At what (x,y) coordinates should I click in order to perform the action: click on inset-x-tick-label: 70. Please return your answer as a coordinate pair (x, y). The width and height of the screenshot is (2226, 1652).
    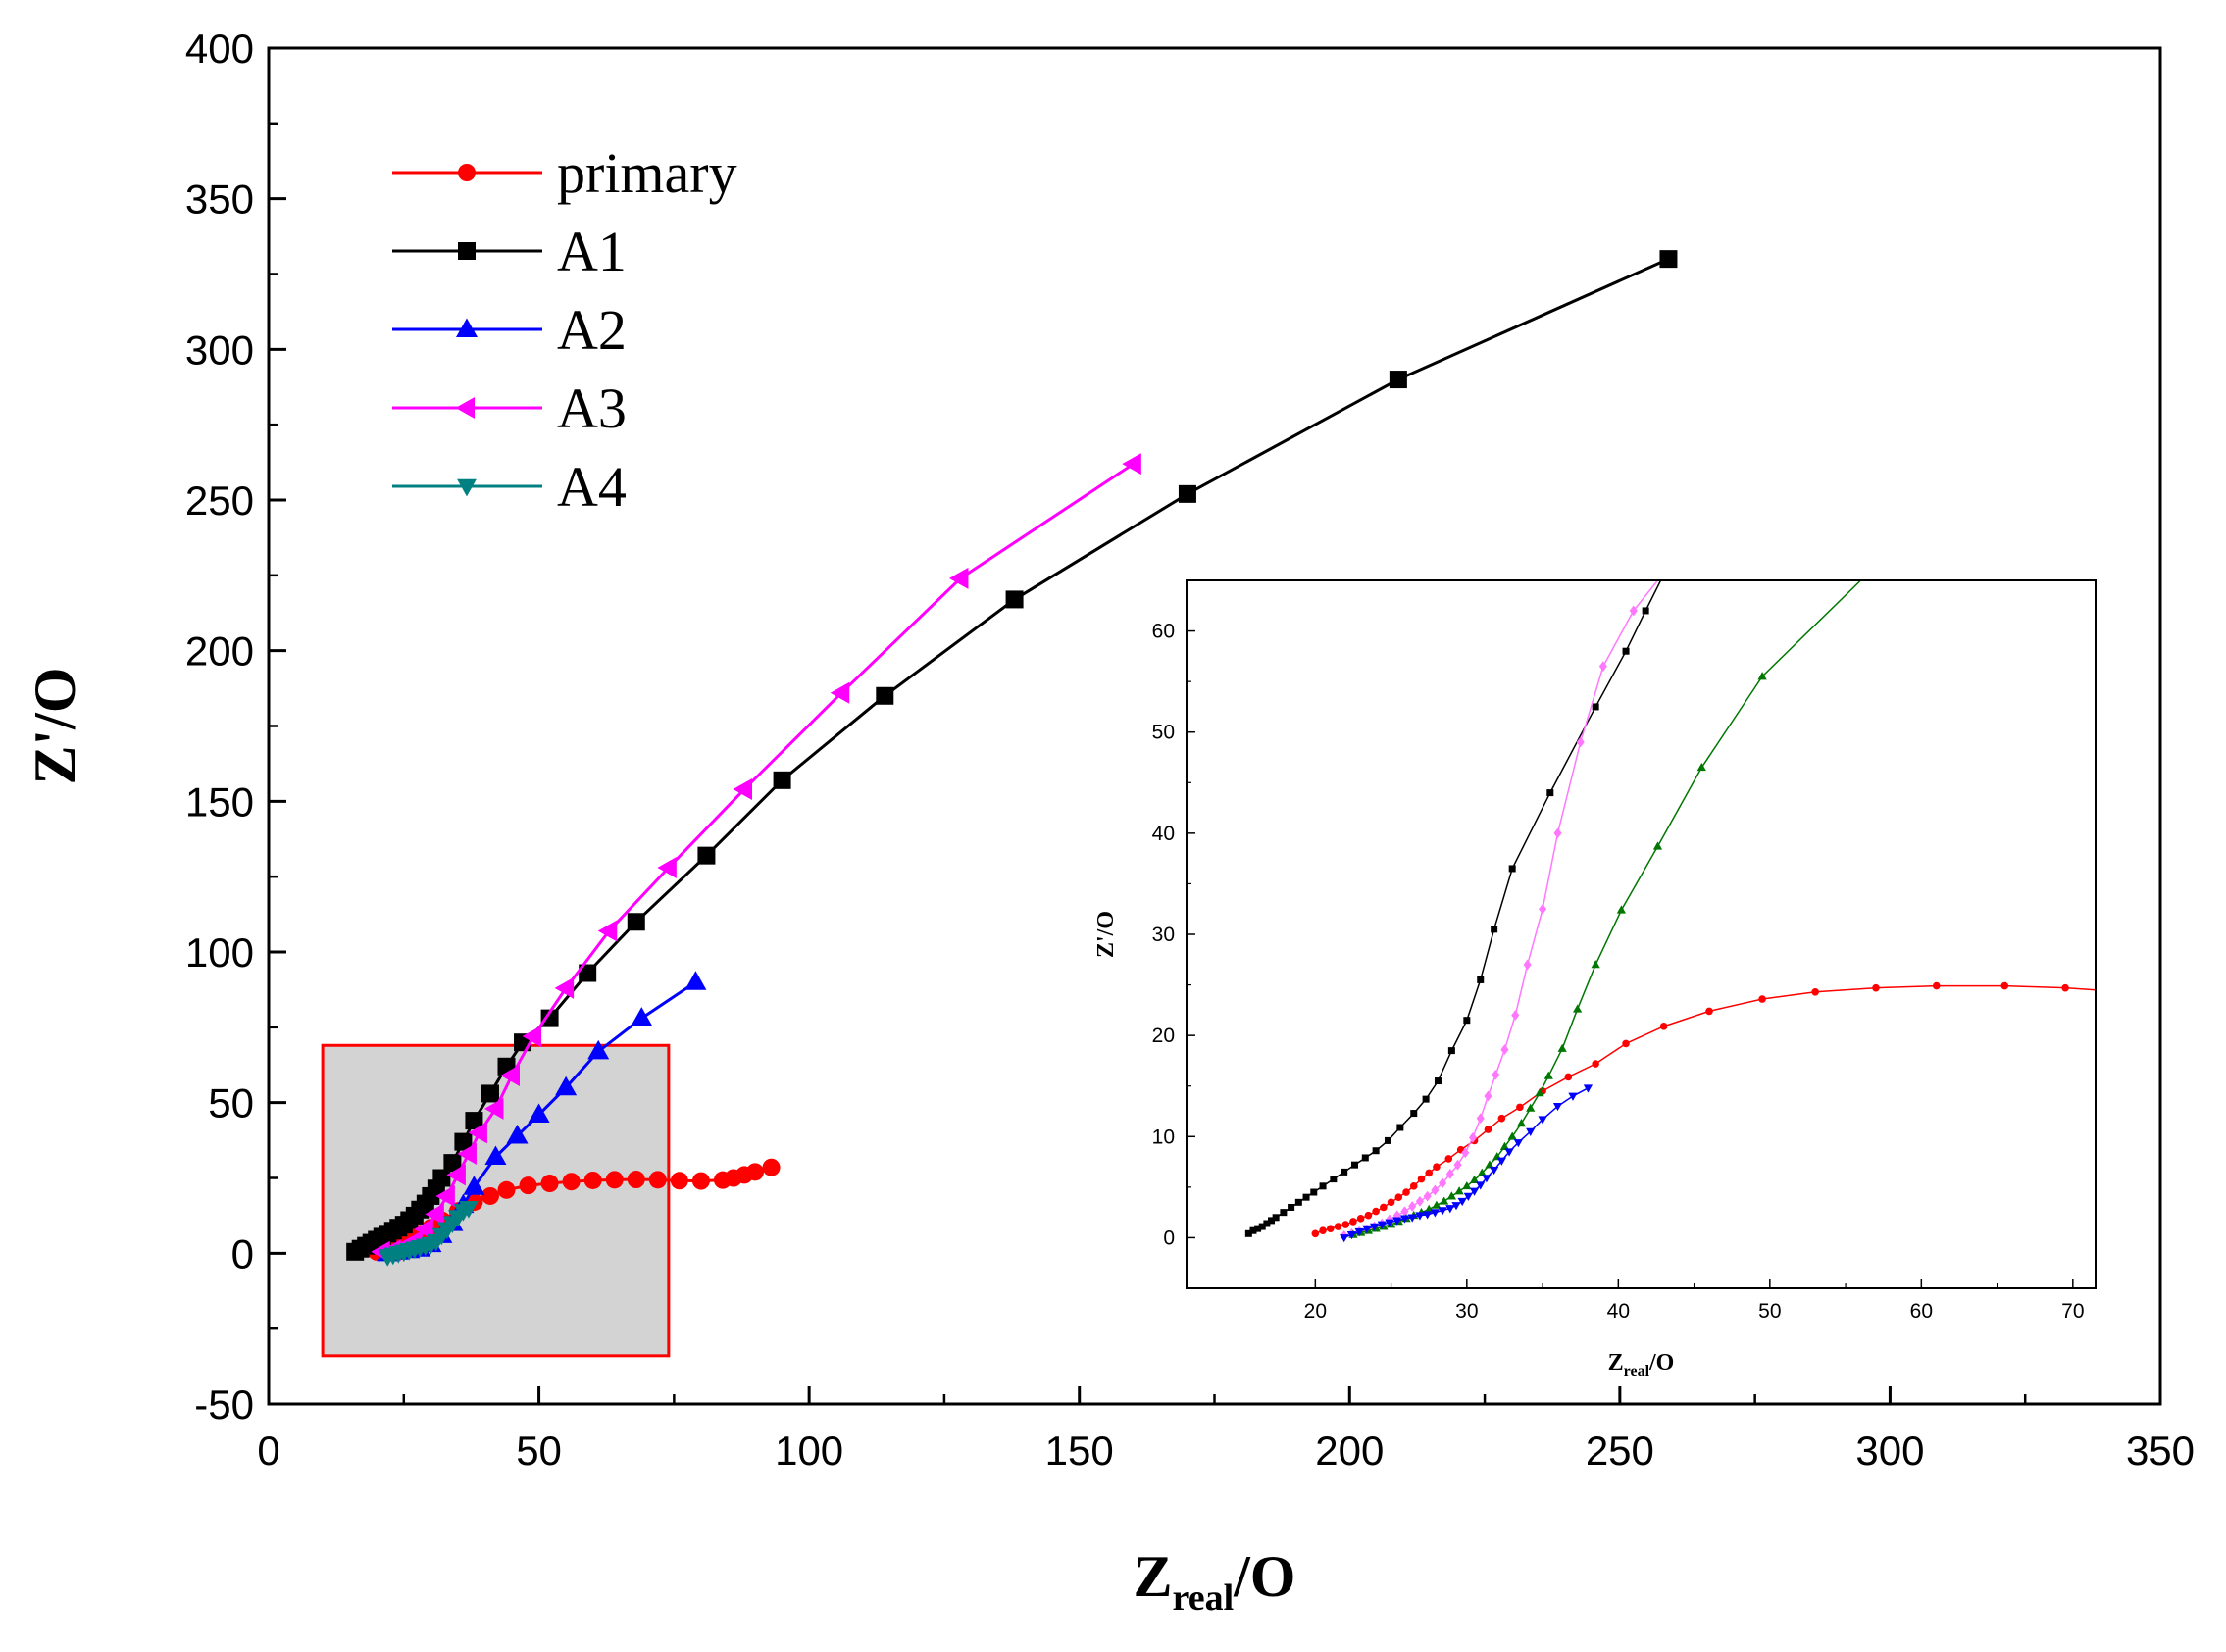
    Looking at the image, I should click on (2072, 1312).